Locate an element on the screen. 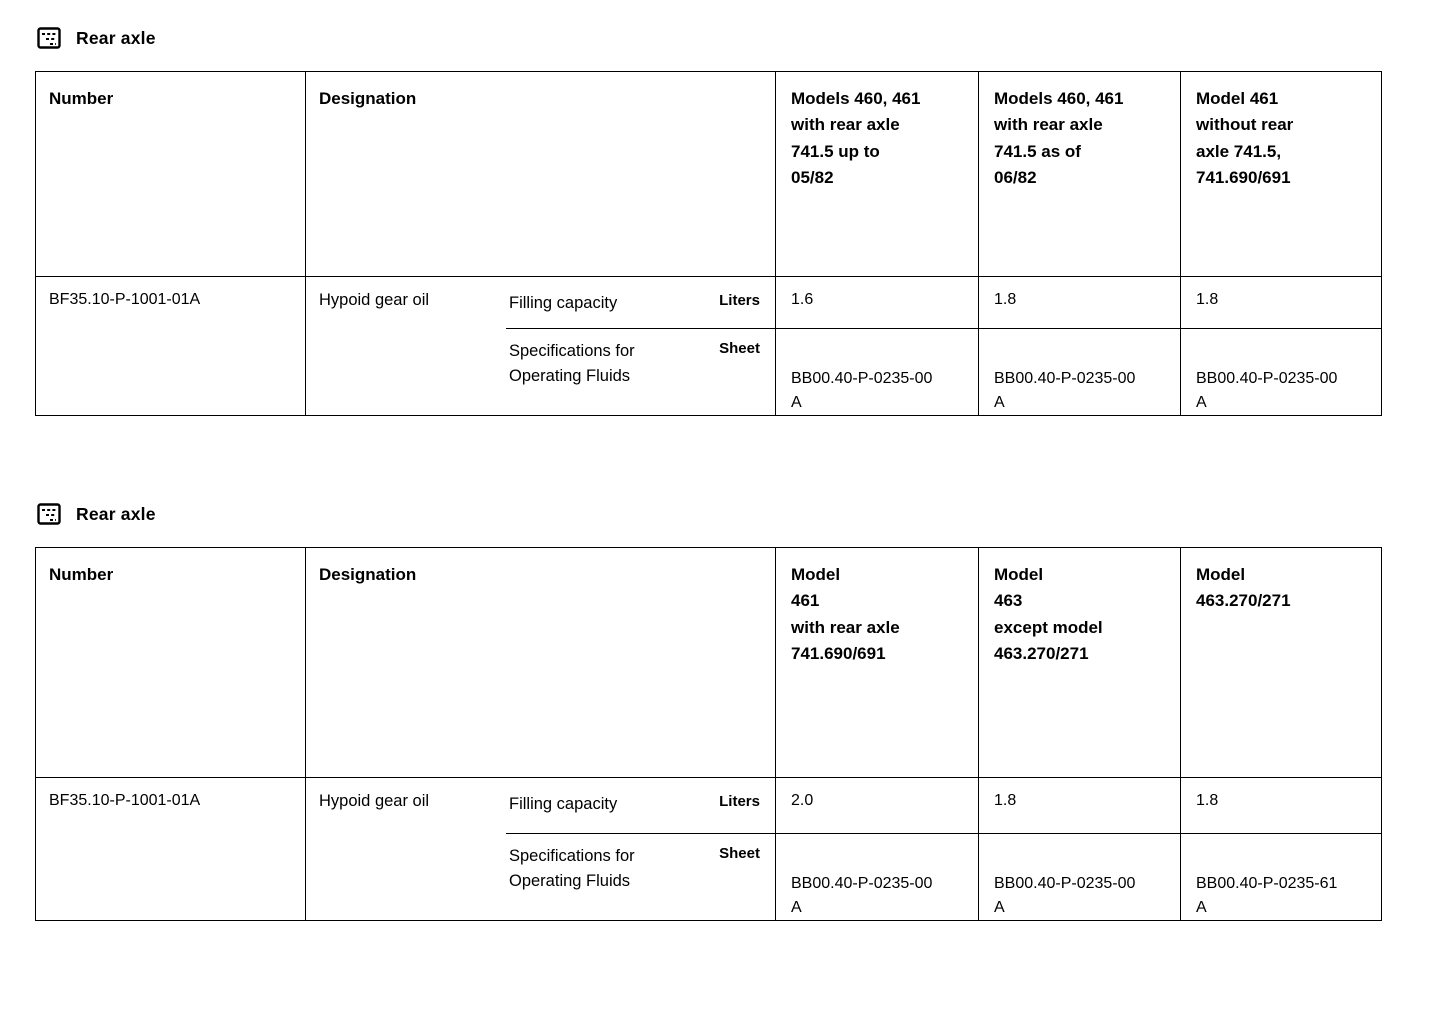  cell-model-3: 1.8 BB00.40-P-0235-00 A is located at coordinates (1281, 346).